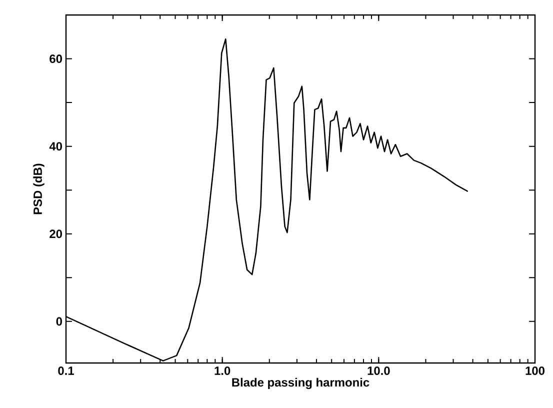  Describe the element at coordinates (38, 189) in the screenshot. I see `y-axis-title: PSD (dB)` at that location.